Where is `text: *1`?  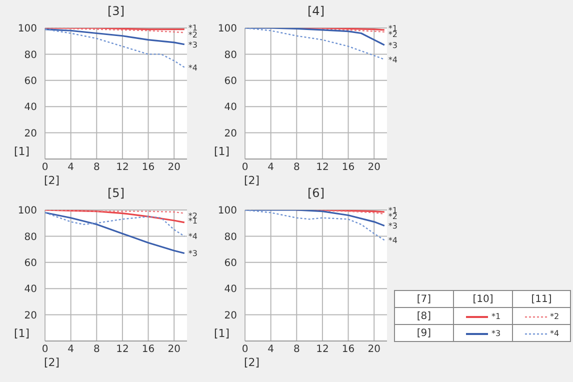 text: *1 is located at coordinates (496, 316).